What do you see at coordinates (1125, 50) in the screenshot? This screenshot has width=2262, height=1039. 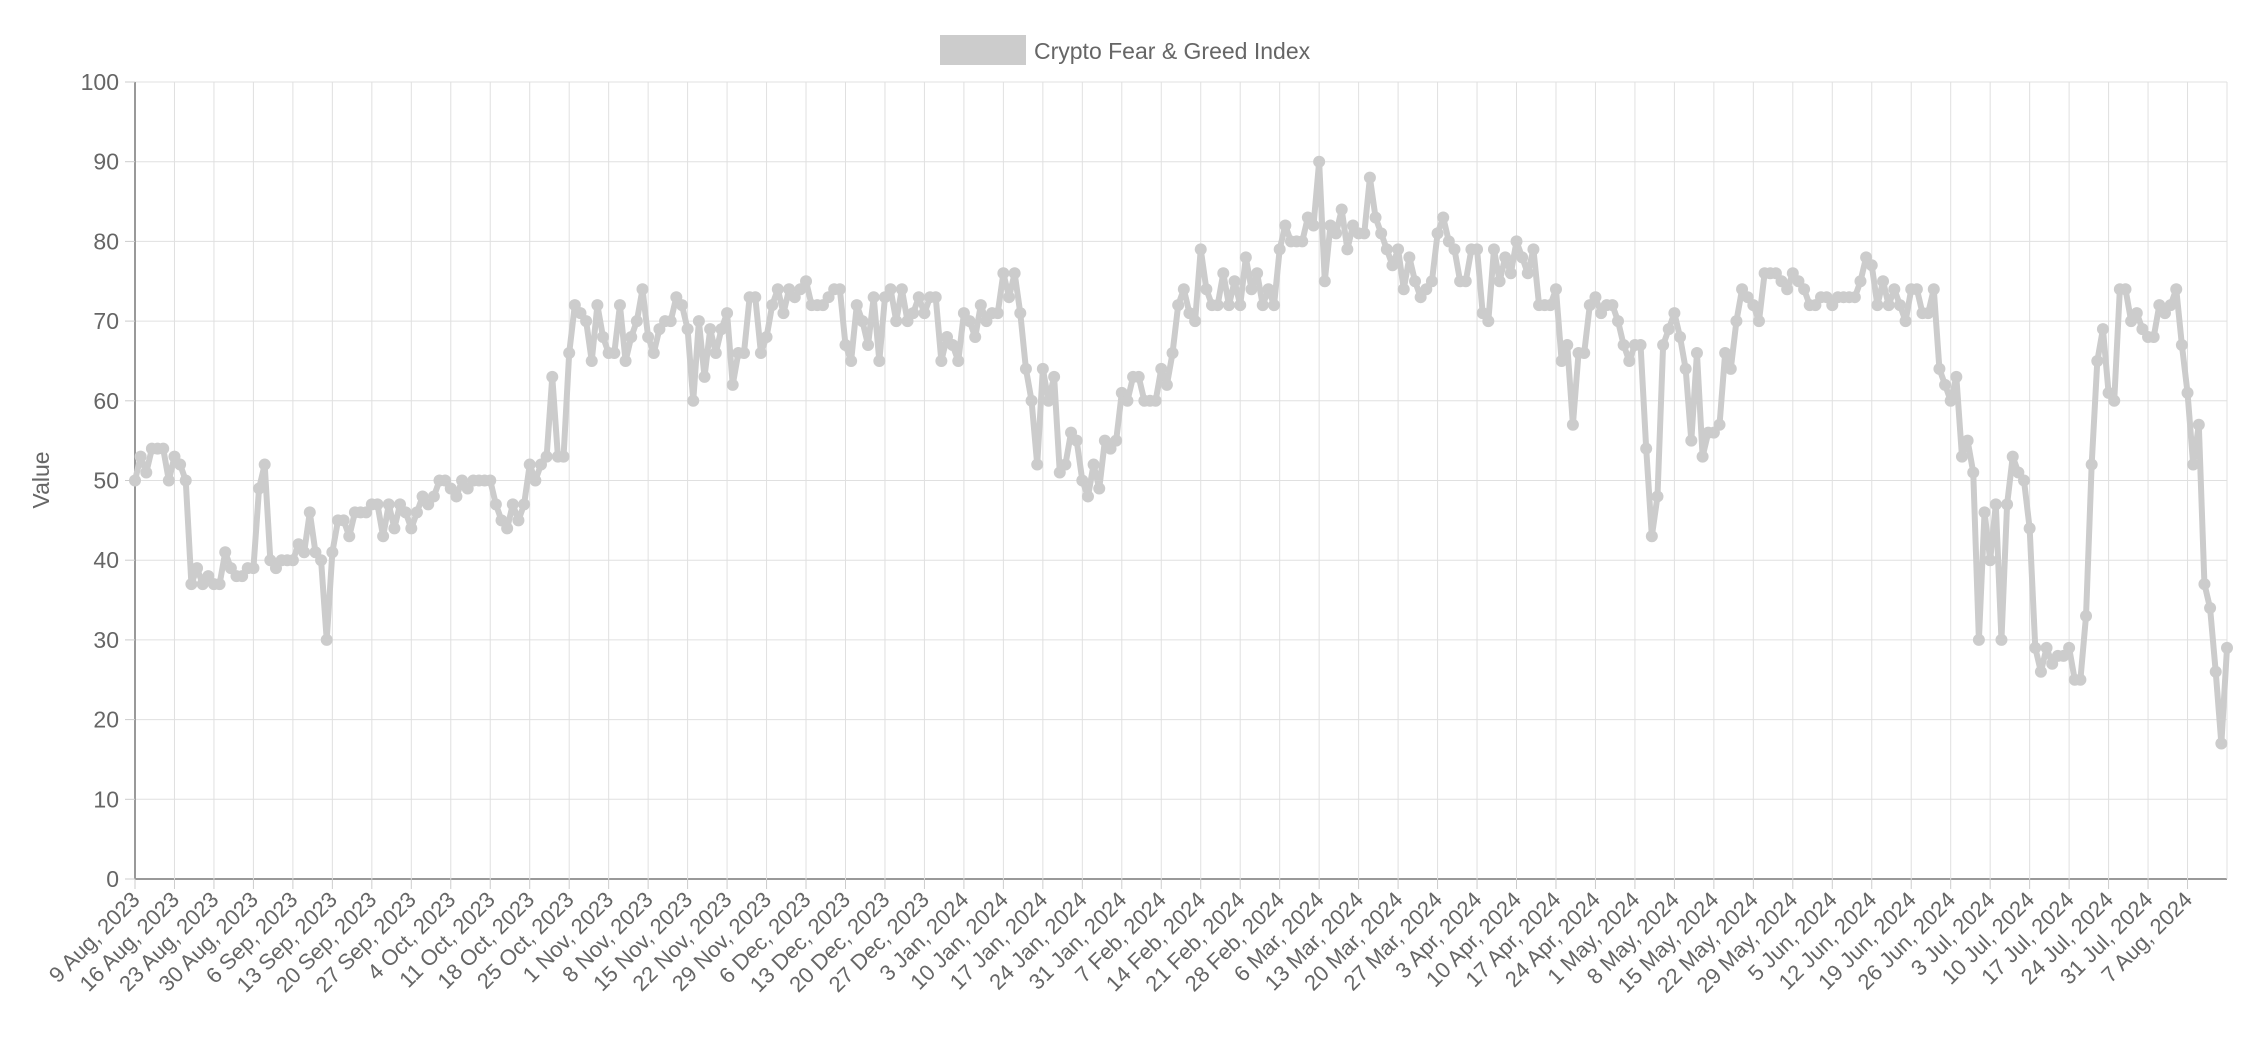 I see `legend: Crypto Fear & Greed Index` at bounding box center [1125, 50].